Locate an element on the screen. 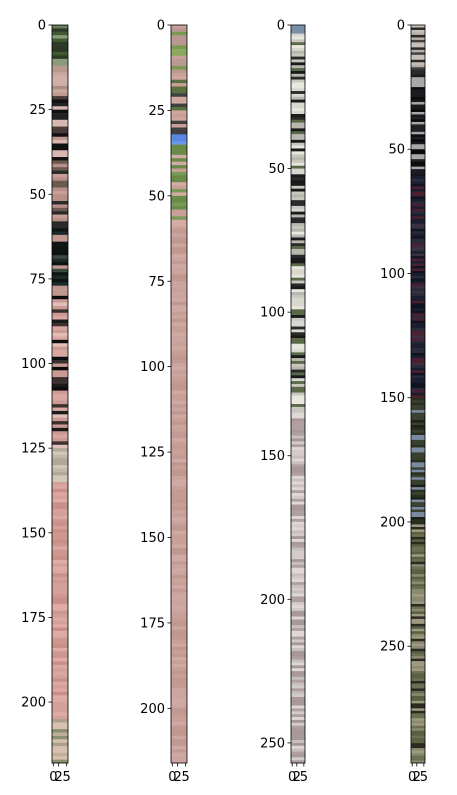 Image resolution: width=457 pixels, height=795 pixels. y-tick-label: 150 is located at coordinates (152, 538).